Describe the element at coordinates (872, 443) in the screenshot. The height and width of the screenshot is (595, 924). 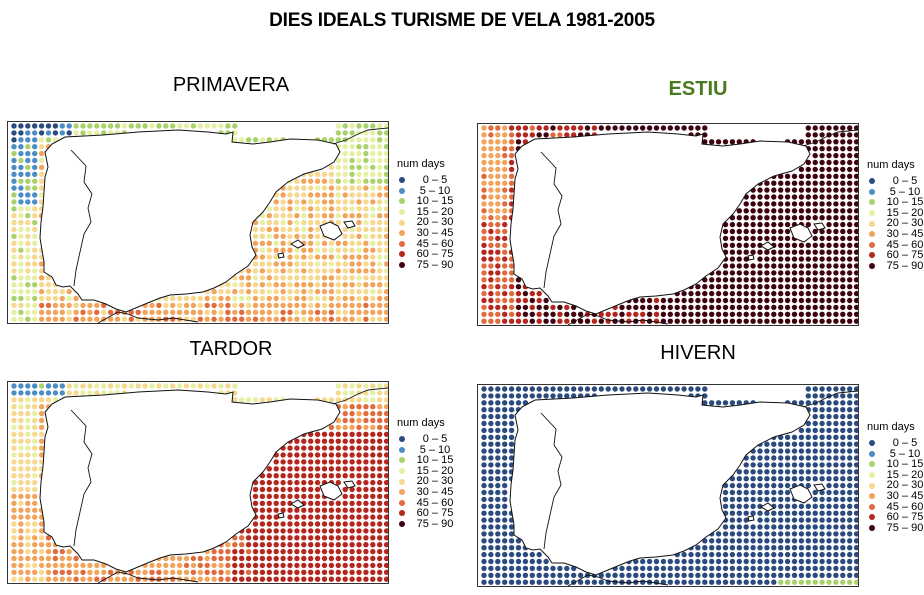
I see `legend-swatch-icon` at that location.